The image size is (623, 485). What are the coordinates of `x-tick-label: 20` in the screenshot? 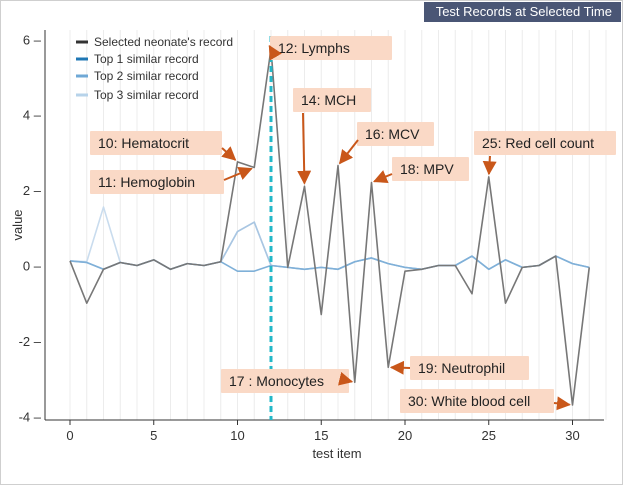 It's located at (405, 435).